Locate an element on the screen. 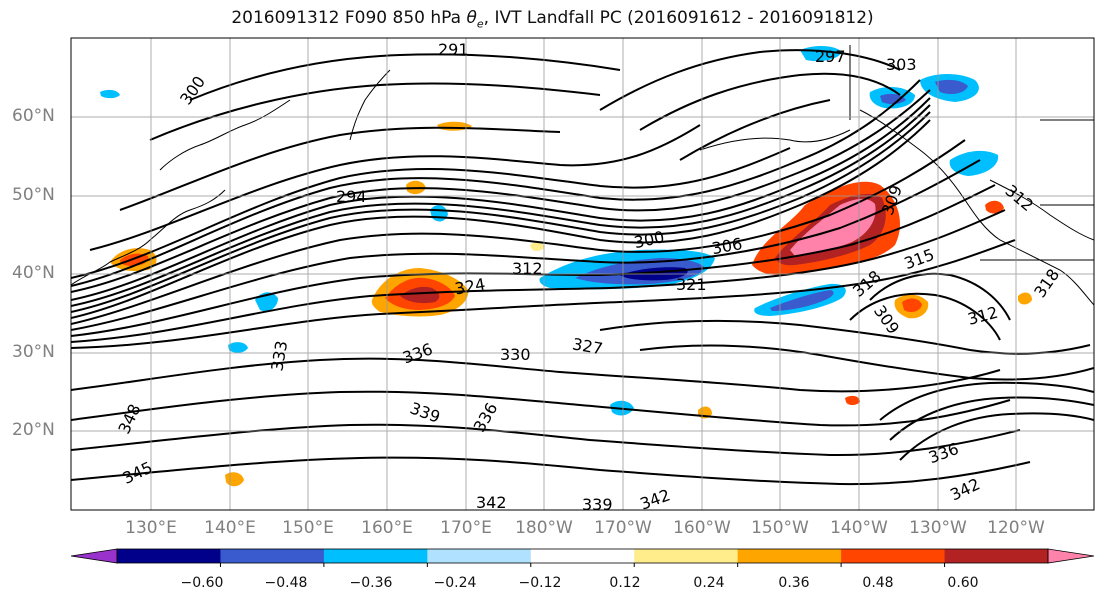 The height and width of the screenshot is (603, 1105). contour-label: 297 is located at coordinates (830, 56).